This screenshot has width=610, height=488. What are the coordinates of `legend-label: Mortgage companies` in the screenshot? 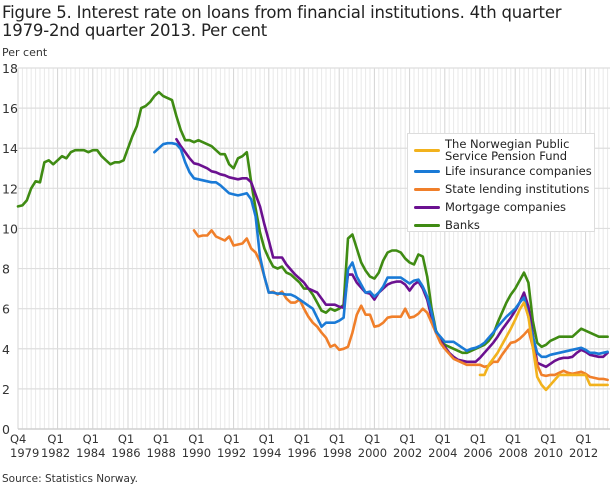 It's located at (506, 207).